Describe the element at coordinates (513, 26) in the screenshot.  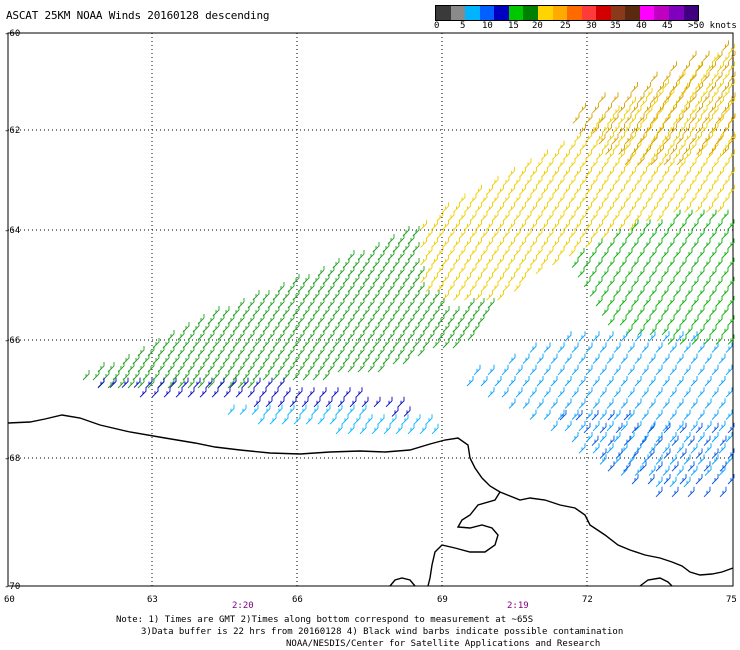
I see `colorbar-label: 15` at that location.